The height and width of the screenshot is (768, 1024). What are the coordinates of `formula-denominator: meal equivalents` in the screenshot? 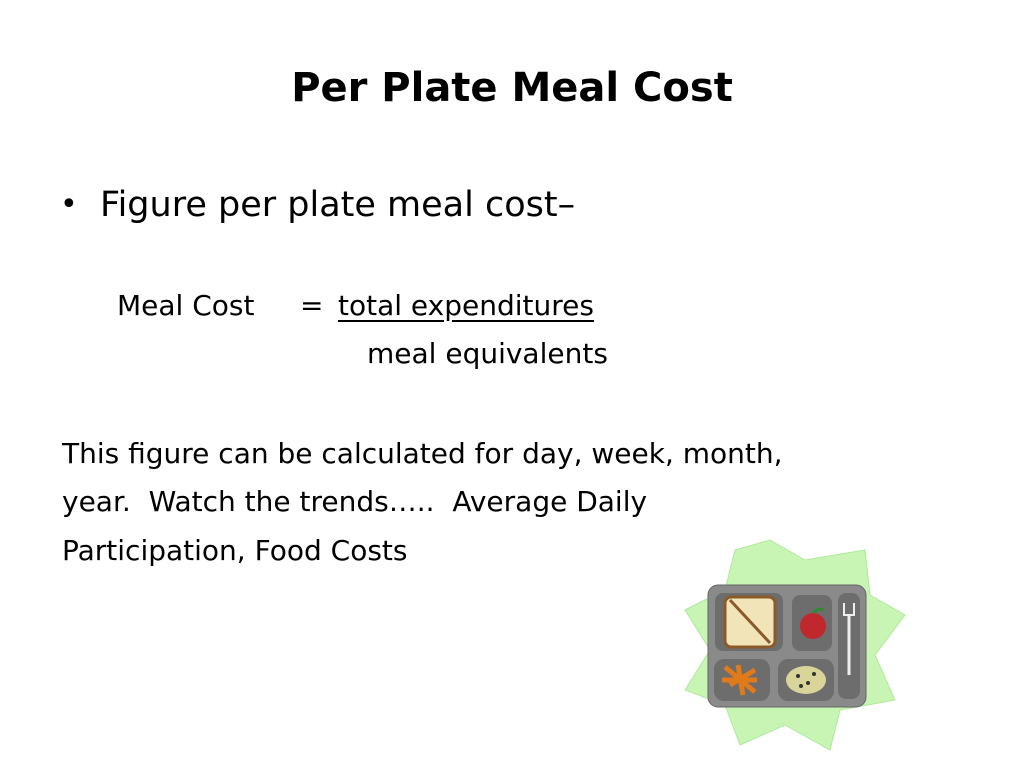 It's located at (487, 353).